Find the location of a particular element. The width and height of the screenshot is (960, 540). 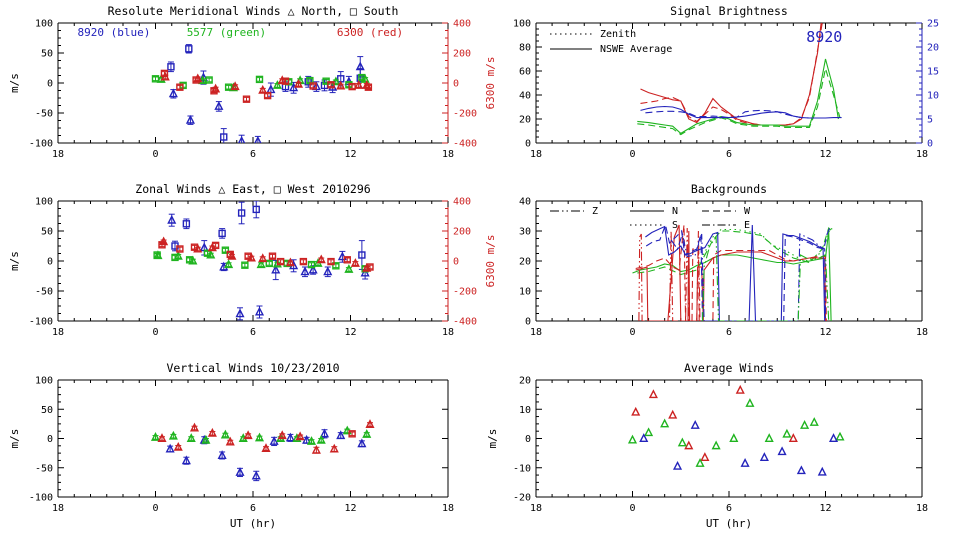

y-tick-label: -50 is located at coordinates (44, 468).